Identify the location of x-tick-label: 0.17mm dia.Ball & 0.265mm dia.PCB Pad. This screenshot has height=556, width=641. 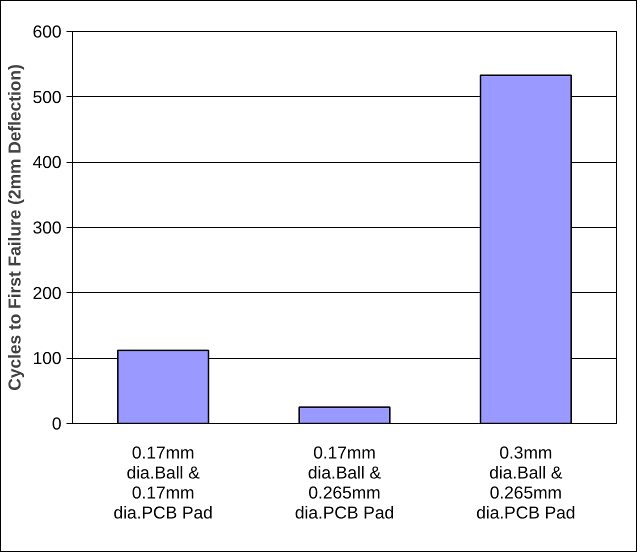
(344, 482).